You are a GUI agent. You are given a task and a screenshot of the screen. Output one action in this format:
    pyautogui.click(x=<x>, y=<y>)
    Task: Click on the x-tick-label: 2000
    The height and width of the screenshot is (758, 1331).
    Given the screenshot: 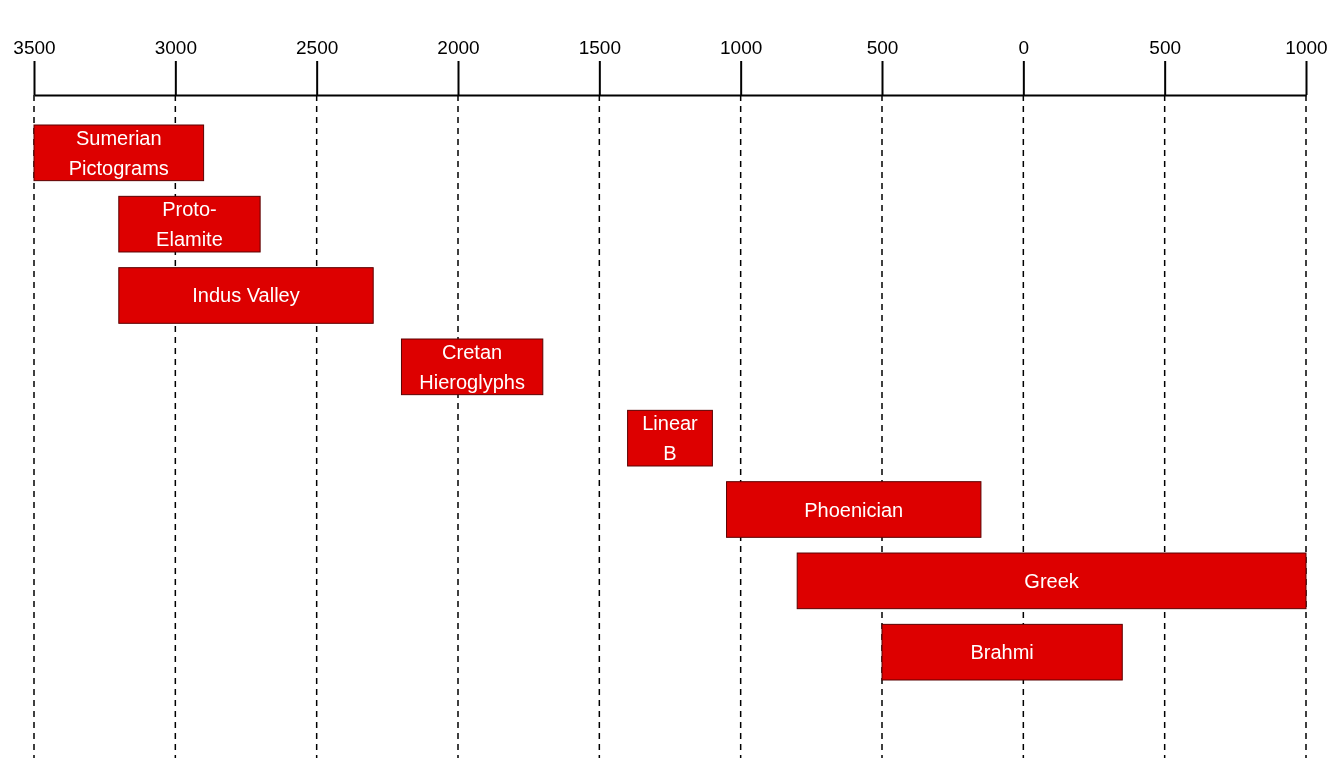 What is the action you would take?
    pyautogui.click(x=458, y=48)
    